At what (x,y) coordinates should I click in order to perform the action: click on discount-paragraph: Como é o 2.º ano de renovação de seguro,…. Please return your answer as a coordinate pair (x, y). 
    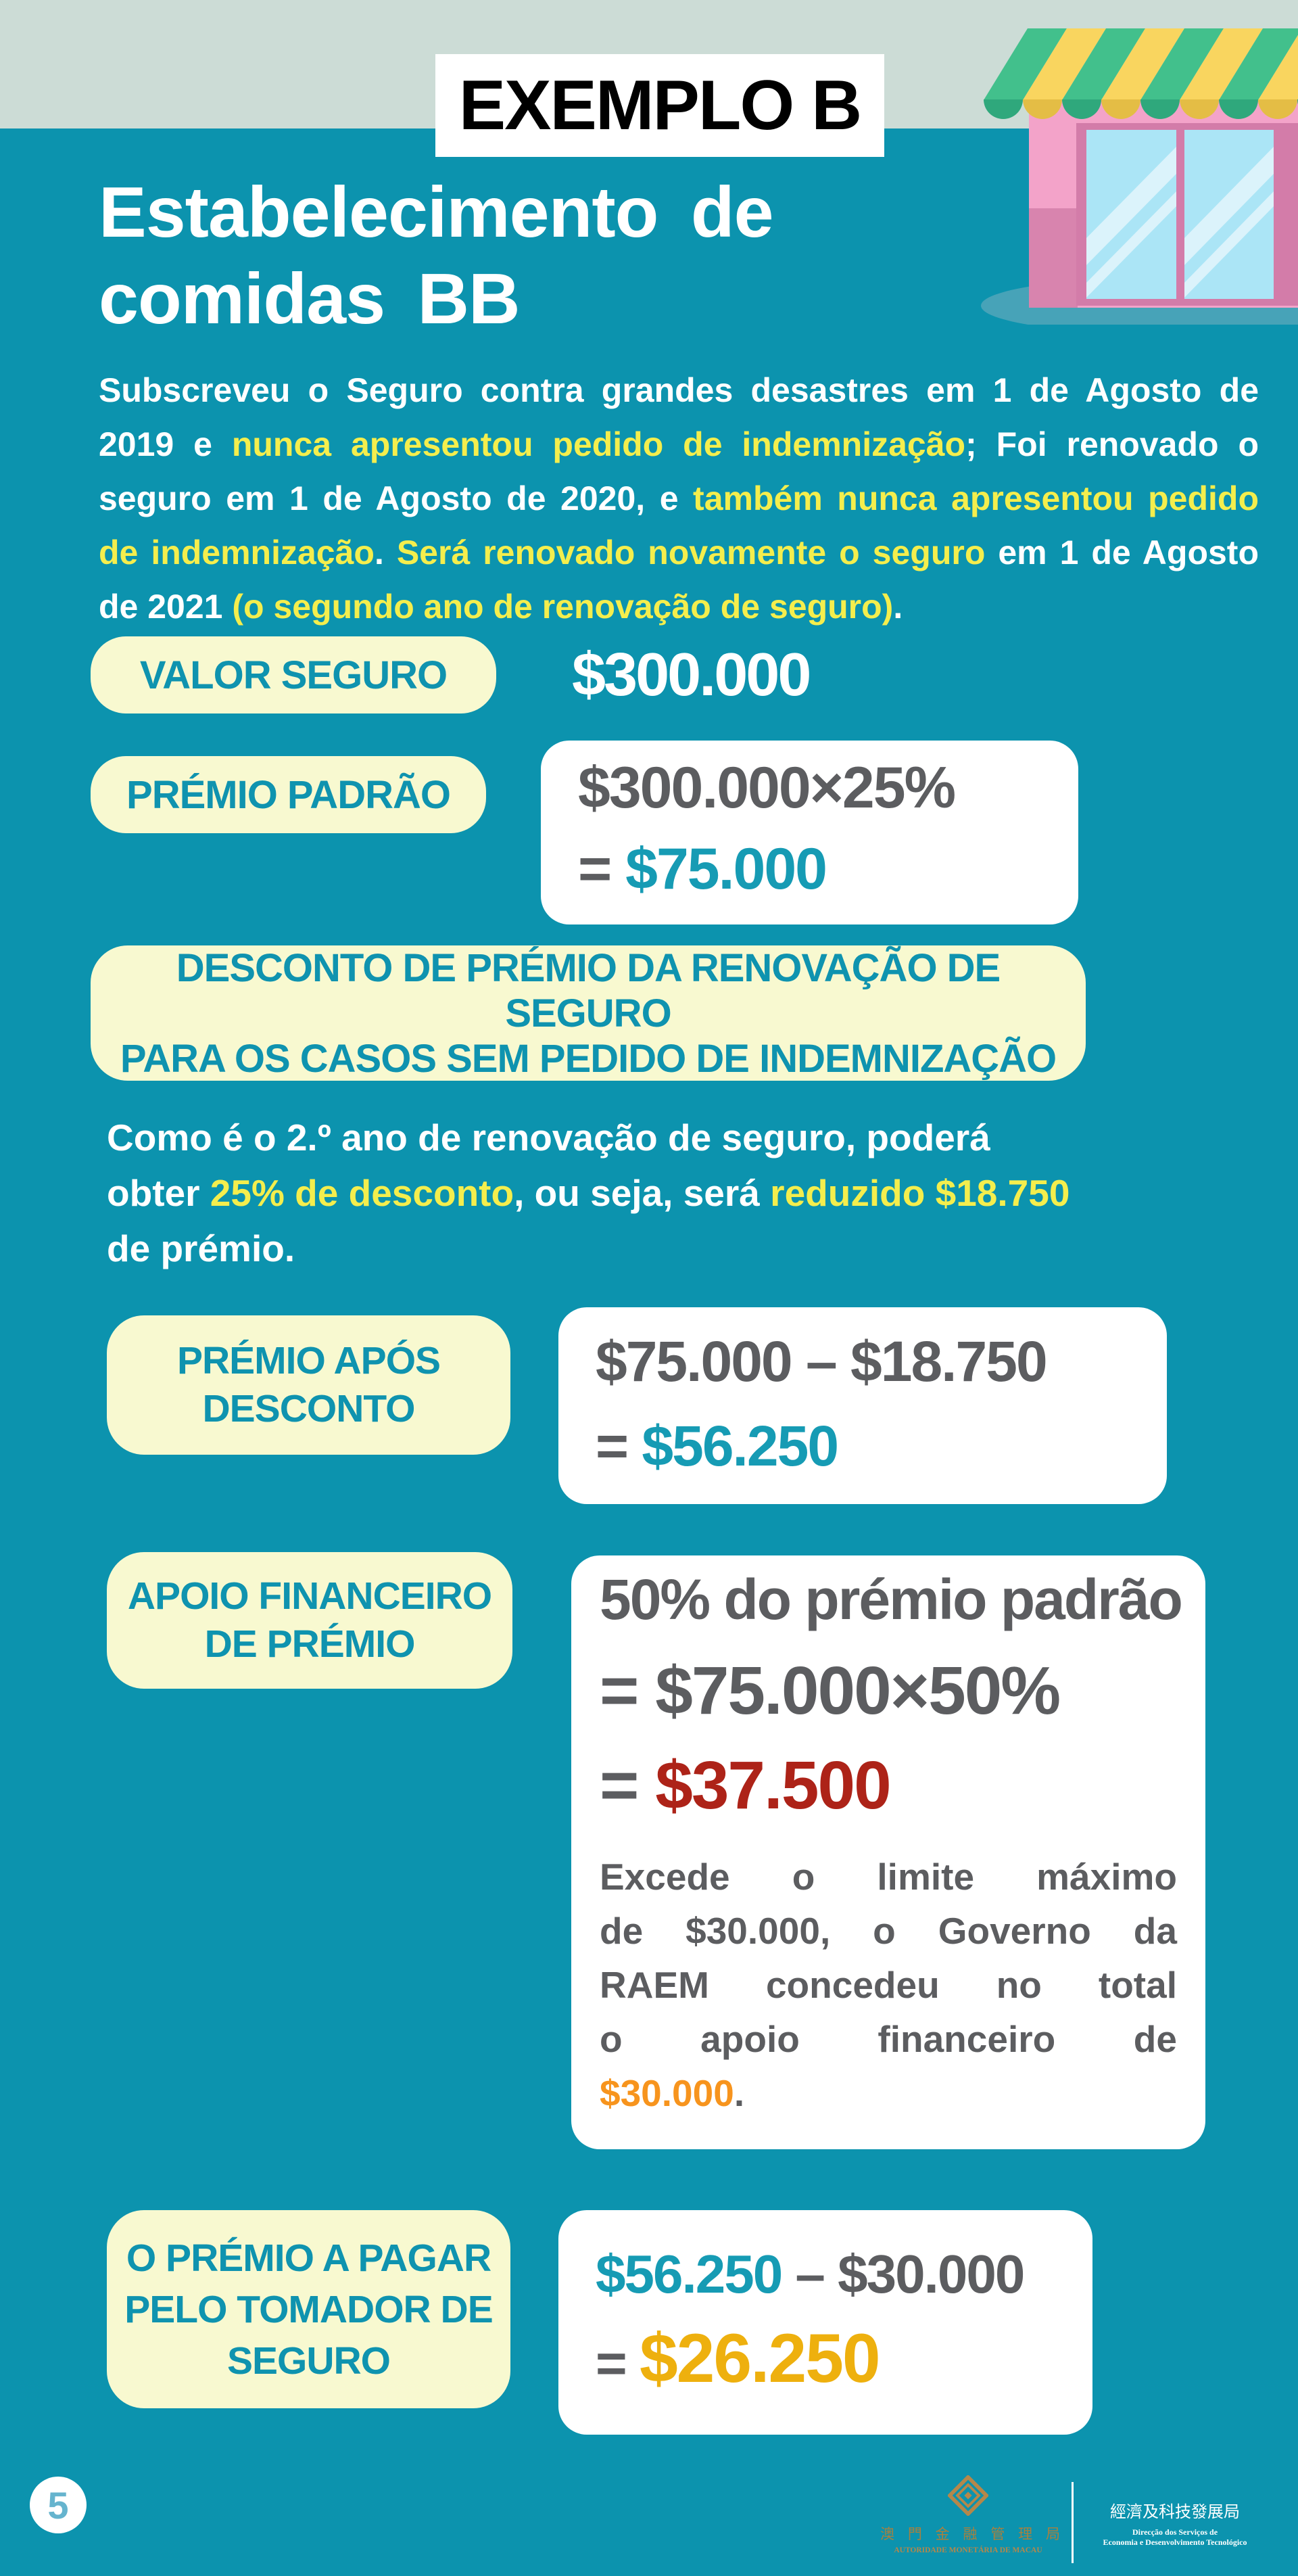
    Looking at the image, I should click on (688, 1193).